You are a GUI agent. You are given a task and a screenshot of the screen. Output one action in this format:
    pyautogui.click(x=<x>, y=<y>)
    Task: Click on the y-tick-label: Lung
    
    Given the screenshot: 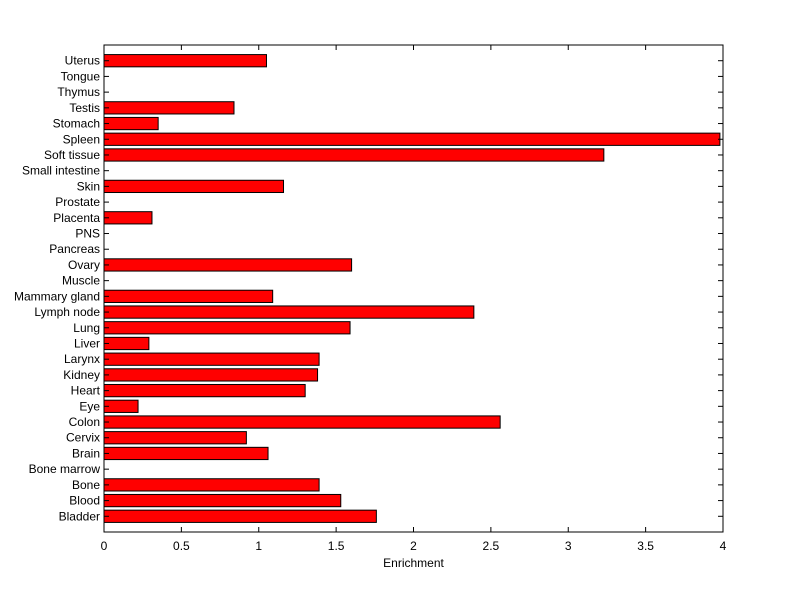 What is the action you would take?
    pyautogui.click(x=86, y=328)
    